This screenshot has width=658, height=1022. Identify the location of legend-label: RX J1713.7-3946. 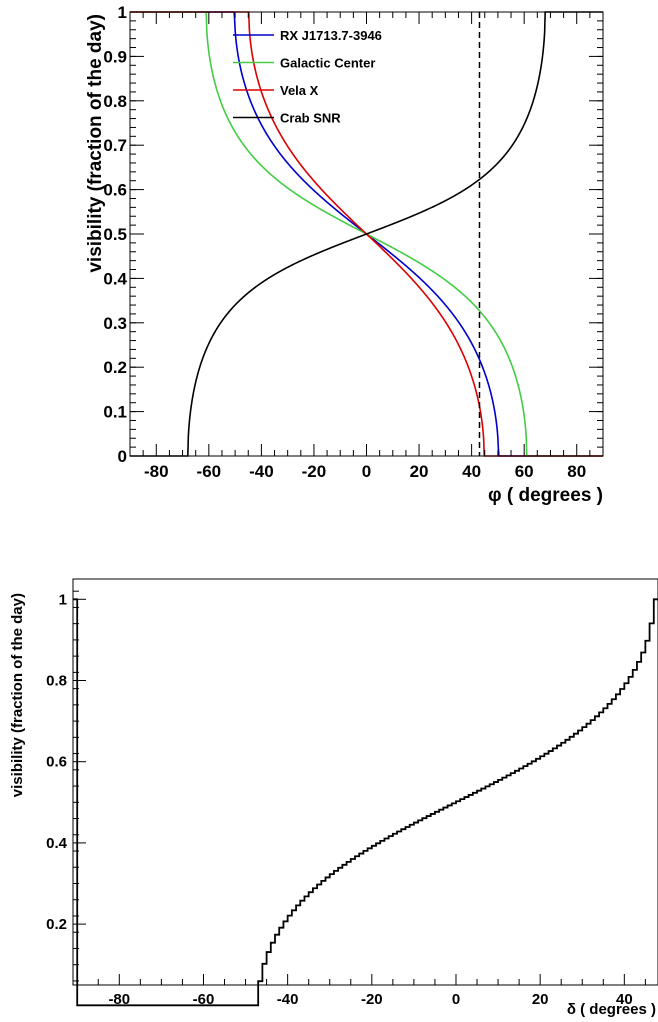
(331, 35).